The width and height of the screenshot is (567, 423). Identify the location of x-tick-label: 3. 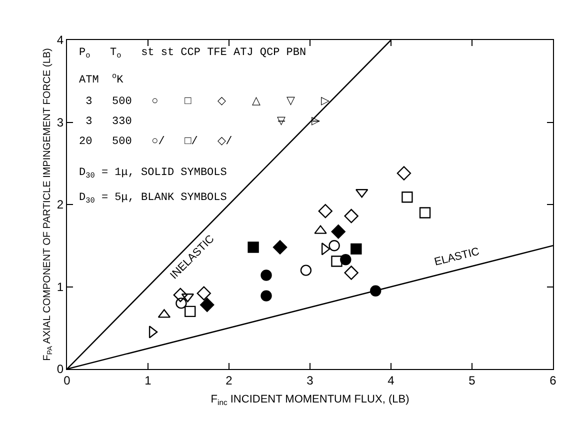
(310, 381).